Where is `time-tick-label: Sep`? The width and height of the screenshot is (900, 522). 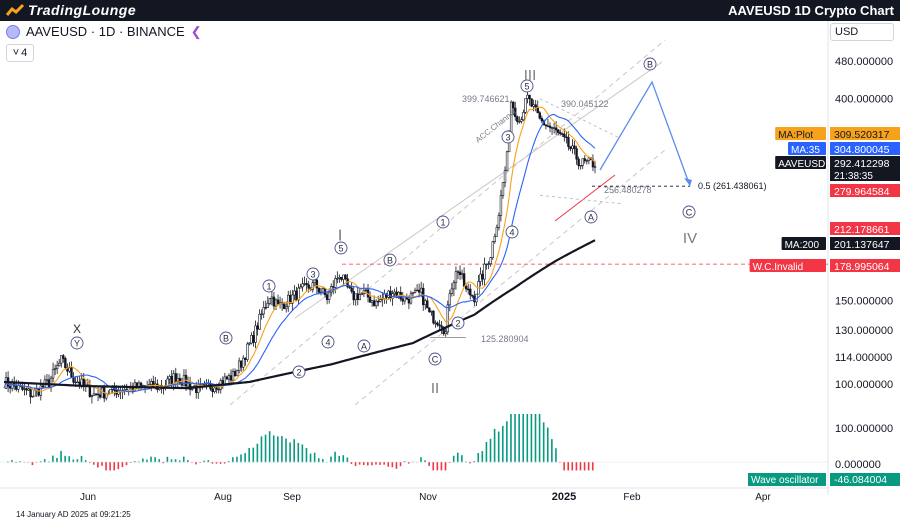 time-tick-label: Sep is located at coordinates (292, 497).